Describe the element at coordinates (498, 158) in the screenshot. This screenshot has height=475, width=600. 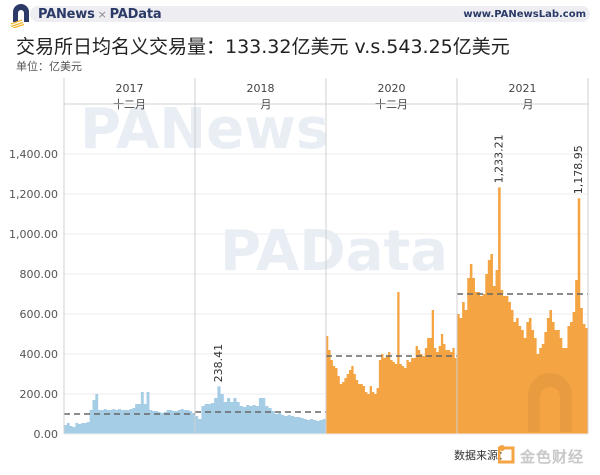
I see `data-label: 1,233.21` at that location.